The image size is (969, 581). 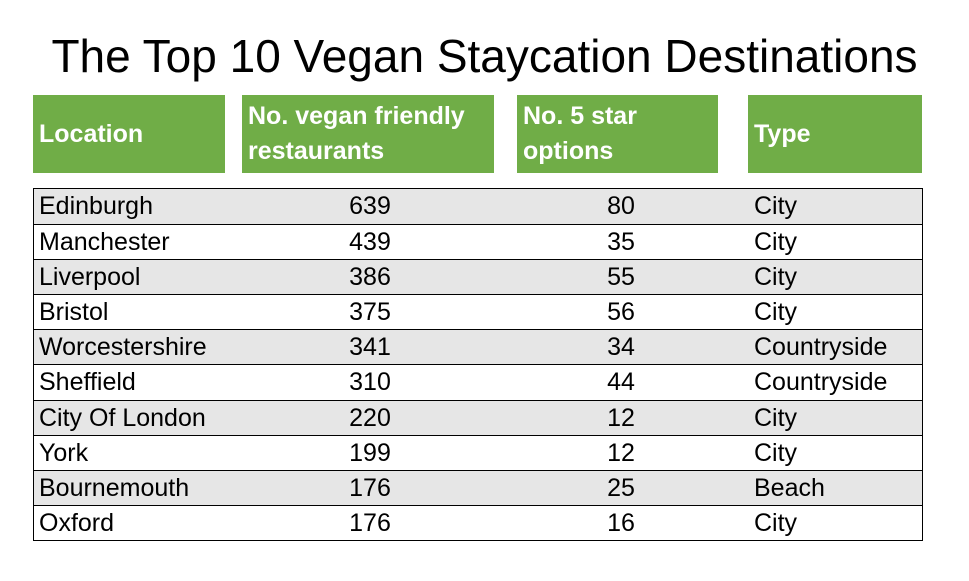 What do you see at coordinates (370, 382) in the screenshot?
I see `cell-restaurants: 310` at bounding box center [370, 382].